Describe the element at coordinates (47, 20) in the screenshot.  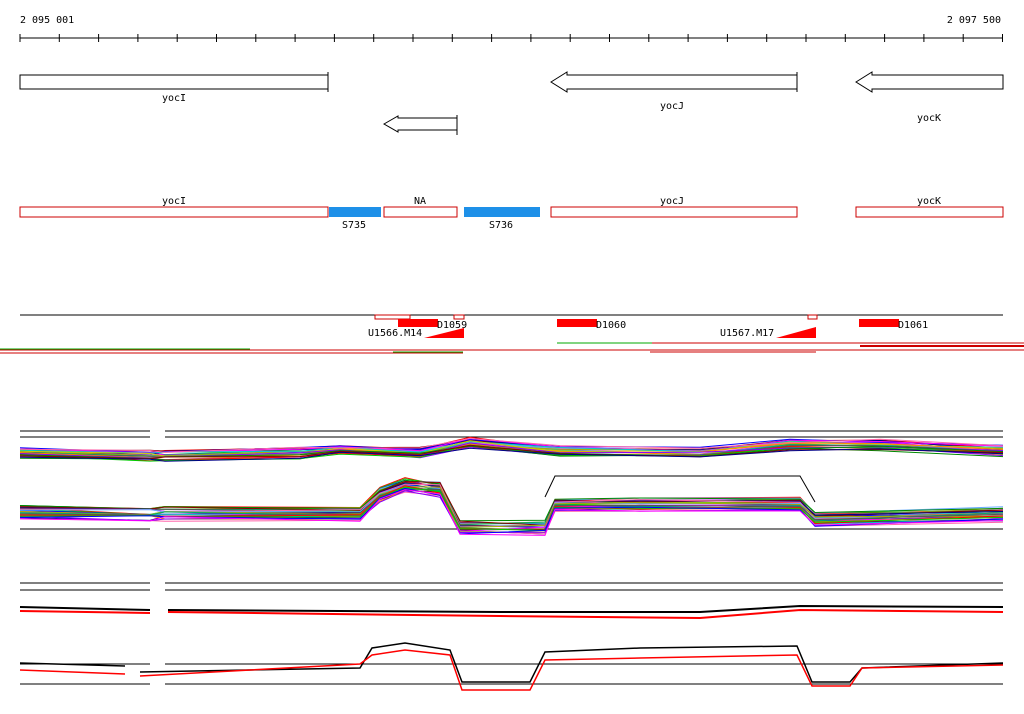
I see `ruler-start-label: 2 095 001` at that location.